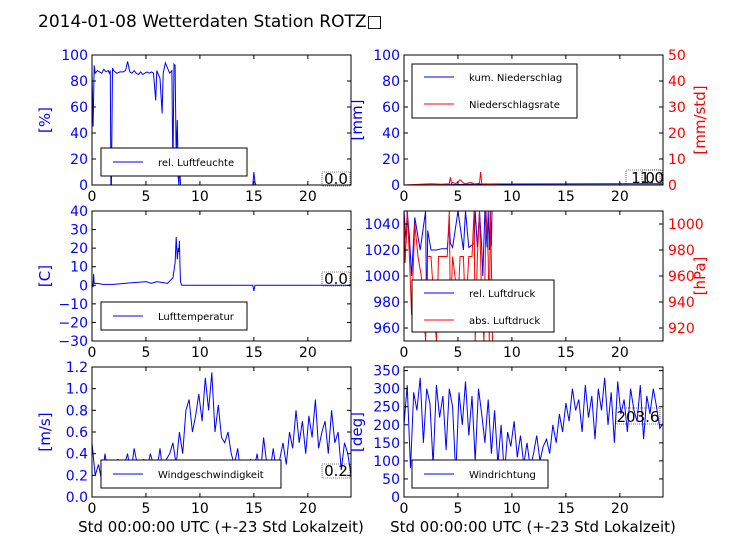  Describe the element at coordinates (77, 368) in the screenshot. I see `y-tick-label: 1.2` at that location.